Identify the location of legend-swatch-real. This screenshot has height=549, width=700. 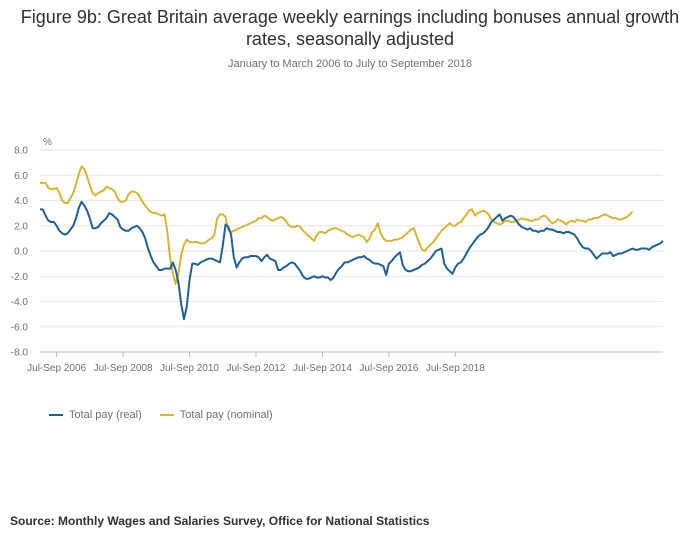
(56, 415).